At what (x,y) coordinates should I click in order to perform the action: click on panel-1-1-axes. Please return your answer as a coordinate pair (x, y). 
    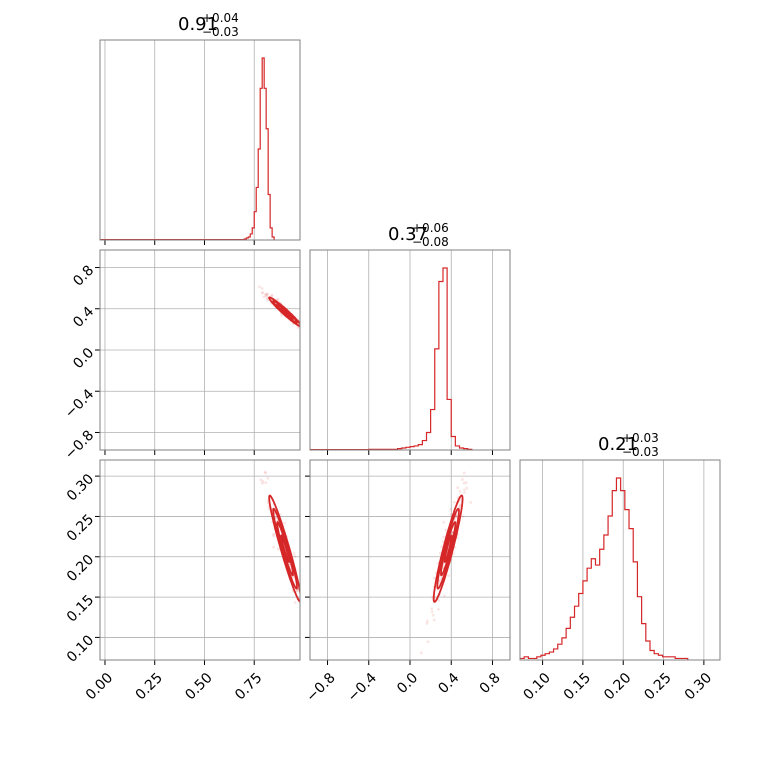
    Looking at the image, I should click on (410, 352).